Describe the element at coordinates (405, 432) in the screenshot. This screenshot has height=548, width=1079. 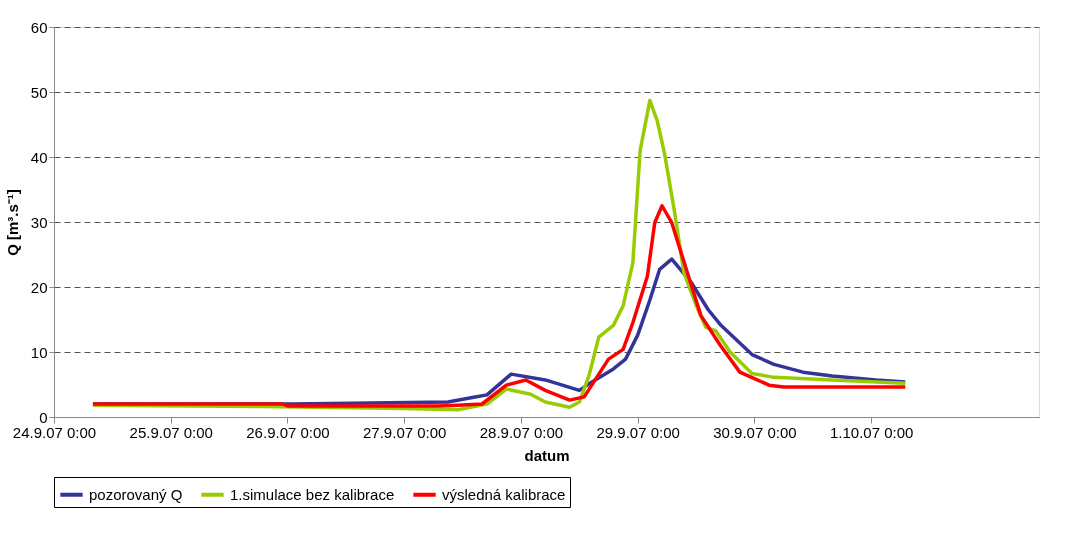
I see `x-tick-label: 27.9.07 0:00` at that location.